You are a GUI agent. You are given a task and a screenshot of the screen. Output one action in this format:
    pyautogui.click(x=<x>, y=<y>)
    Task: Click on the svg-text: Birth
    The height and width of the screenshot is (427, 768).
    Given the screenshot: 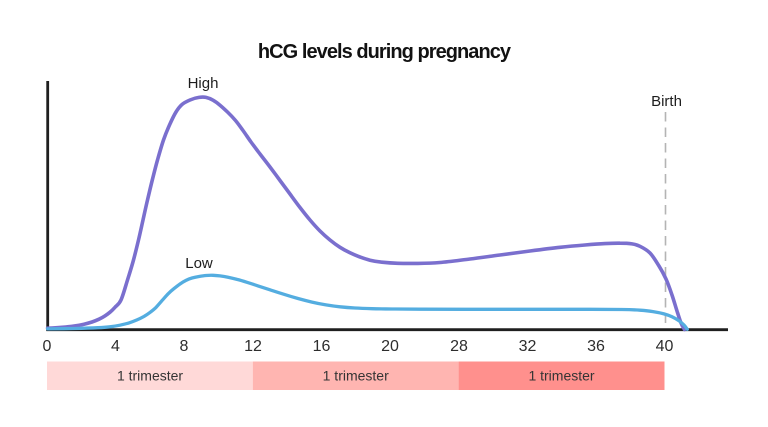 What is the action you would take?
    pyautogui.click(x=666, y=101)
    